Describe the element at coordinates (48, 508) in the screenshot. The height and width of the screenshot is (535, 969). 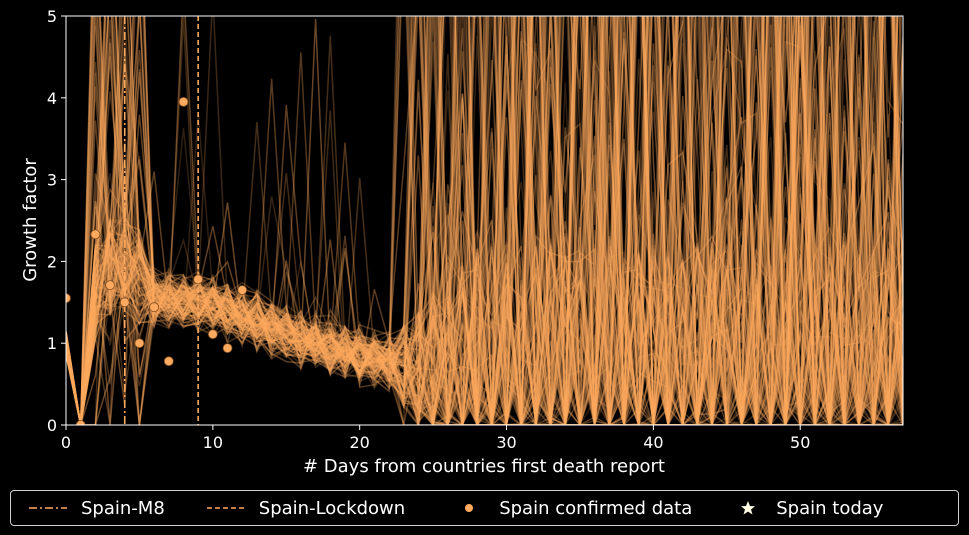
I see `dashdot-line-icon` at that location.